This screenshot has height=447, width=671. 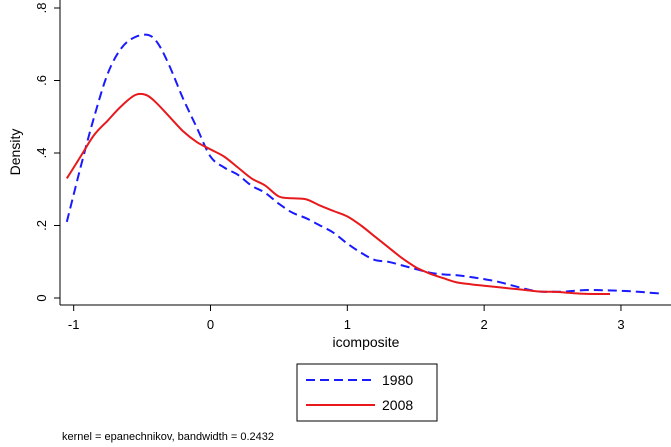 What do you see at coordinates (484, 324) in the screenshot?
I see `x-tick-label: 2` at bounding box center [484, 324].